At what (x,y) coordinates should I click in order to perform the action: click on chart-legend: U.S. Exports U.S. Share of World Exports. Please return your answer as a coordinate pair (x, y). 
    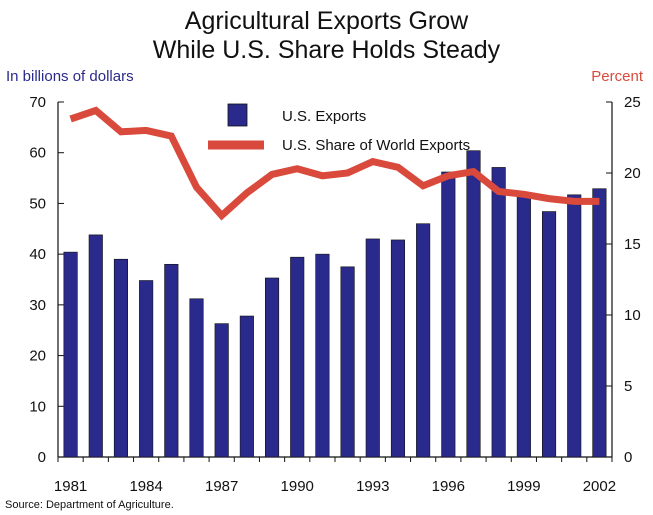
    Looking at the image, I should click on (339, 128).